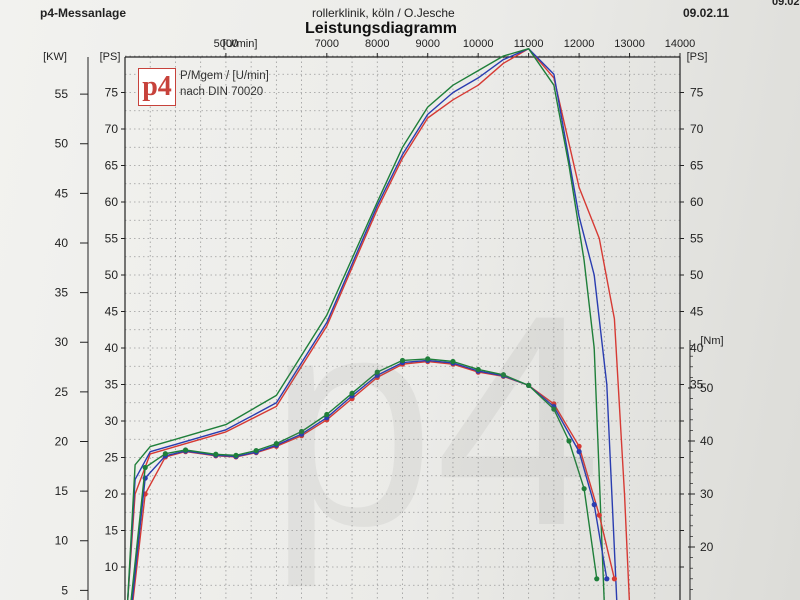 Image resolution: width=800 pixels, height=600 pixels. I want to click on ps-tick-label-right: 40, so click(697, 348).